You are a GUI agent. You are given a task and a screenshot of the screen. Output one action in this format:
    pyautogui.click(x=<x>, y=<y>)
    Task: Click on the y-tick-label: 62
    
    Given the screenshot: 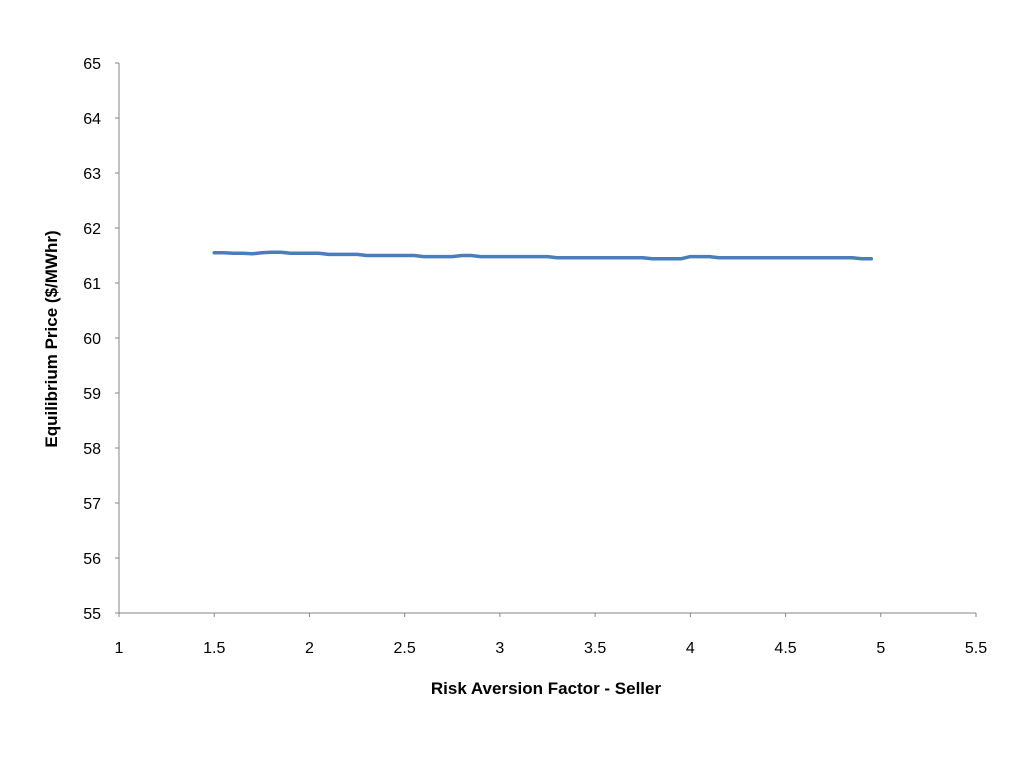 What is the action you would take?
    pyautogui.click(x=92, y=229)
    